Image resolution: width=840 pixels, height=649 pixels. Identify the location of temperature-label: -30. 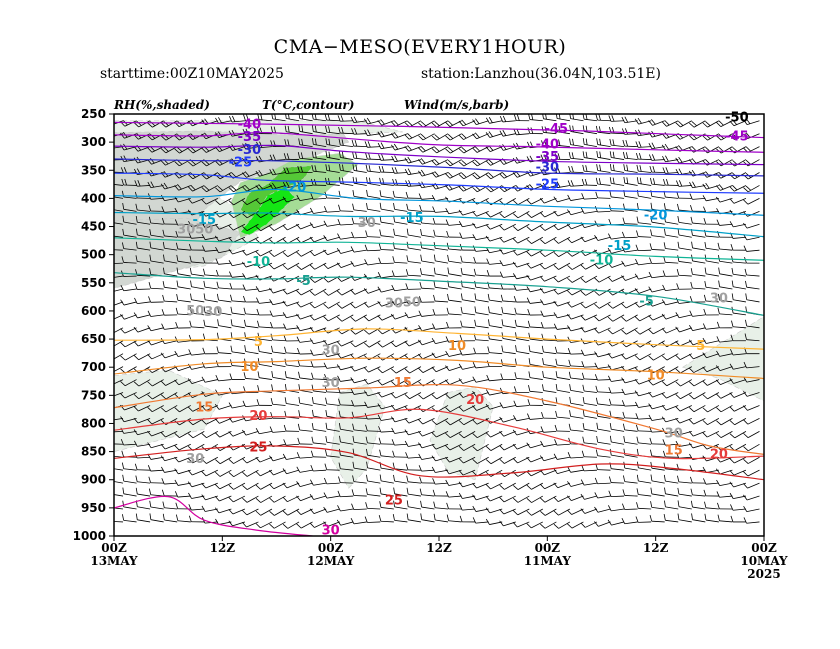
(548, 167).